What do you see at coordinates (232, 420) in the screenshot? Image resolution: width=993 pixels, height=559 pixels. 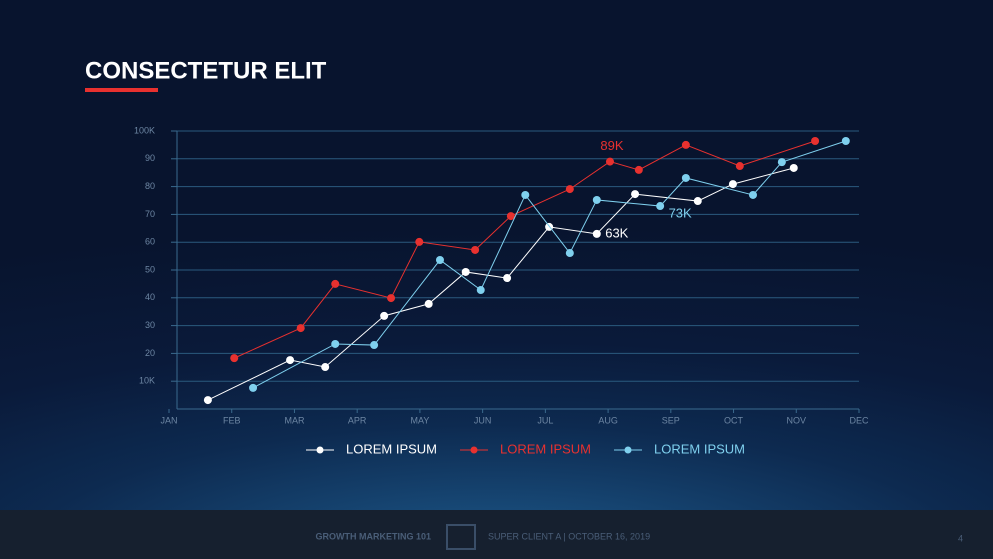 I see `x-tick-label: FEB` at bounding box center [232, 420].